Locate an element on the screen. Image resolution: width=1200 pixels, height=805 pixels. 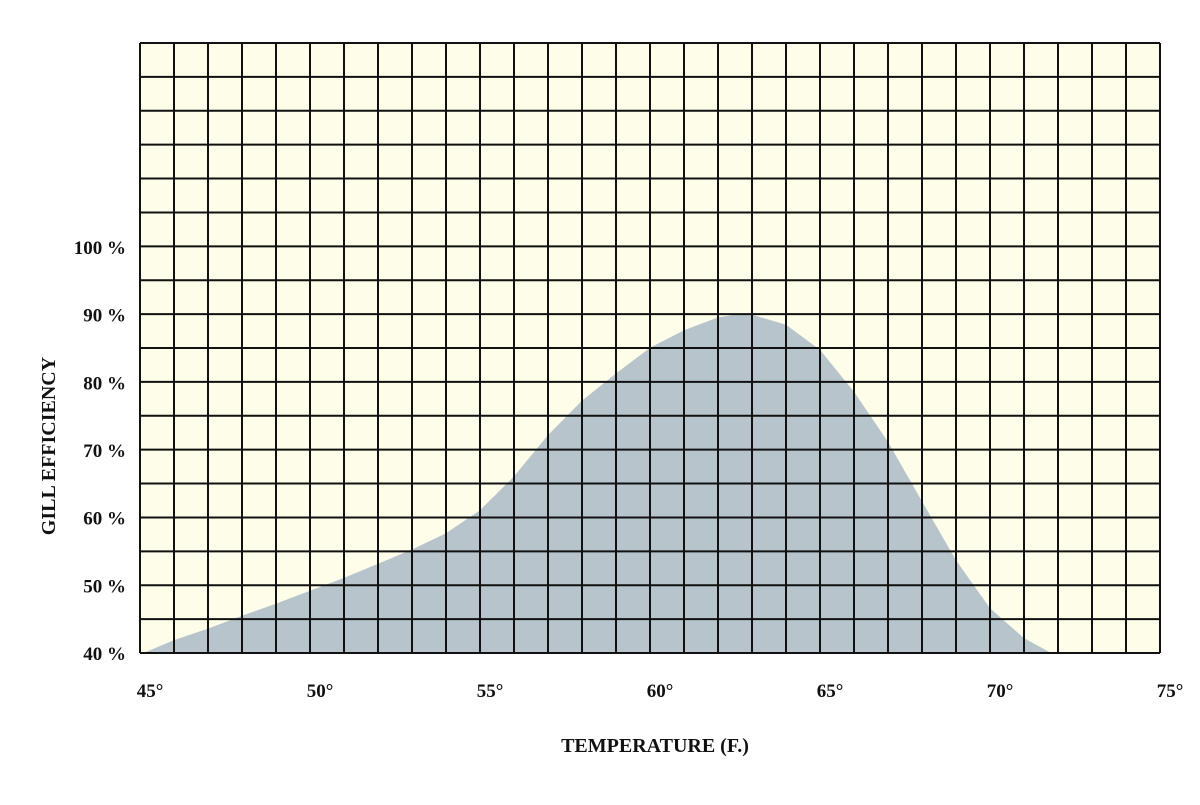
y-tick-label: 50 % is located at coordinates (104, 586).